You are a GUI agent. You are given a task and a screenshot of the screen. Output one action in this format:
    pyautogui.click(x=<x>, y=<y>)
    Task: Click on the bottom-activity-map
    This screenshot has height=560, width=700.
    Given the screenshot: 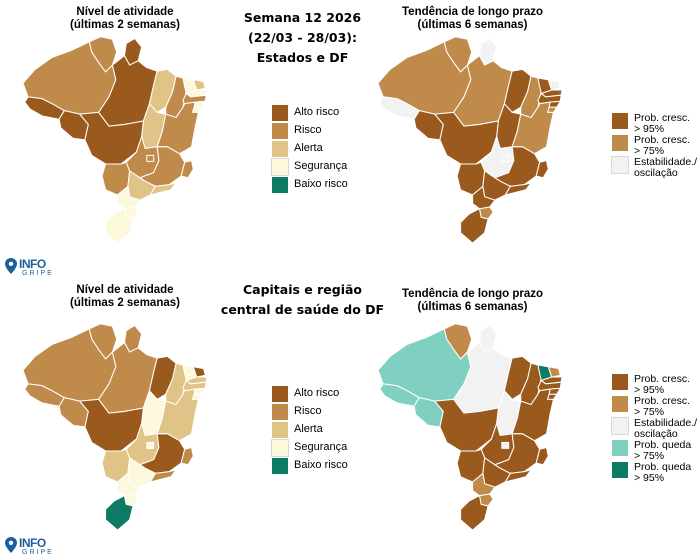 What is the action you would take?
    pyautogui.click(x=115, y=427)
    